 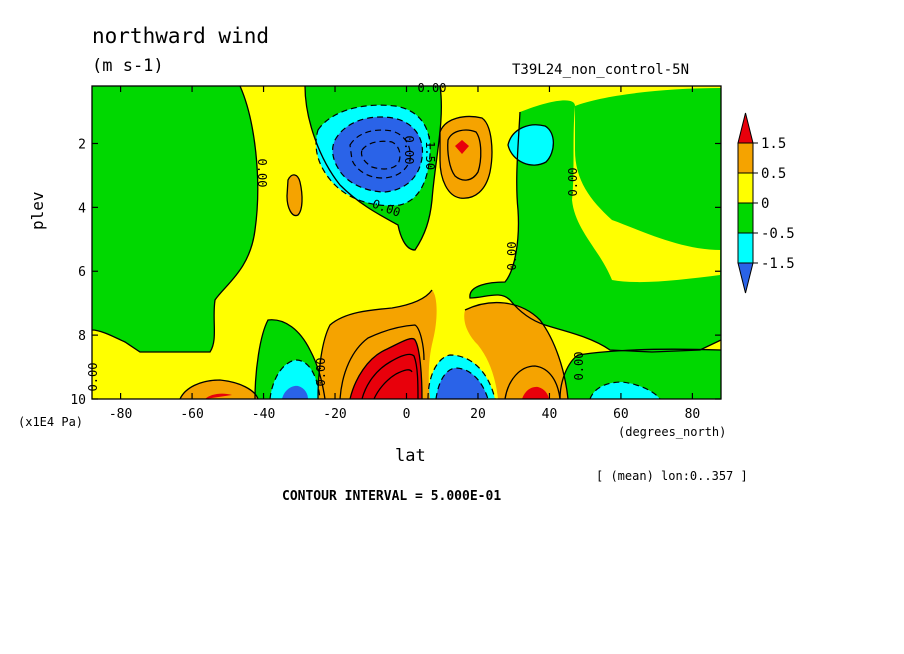 I want to click on x-tick-label: -80, so click(x=120, y=414).